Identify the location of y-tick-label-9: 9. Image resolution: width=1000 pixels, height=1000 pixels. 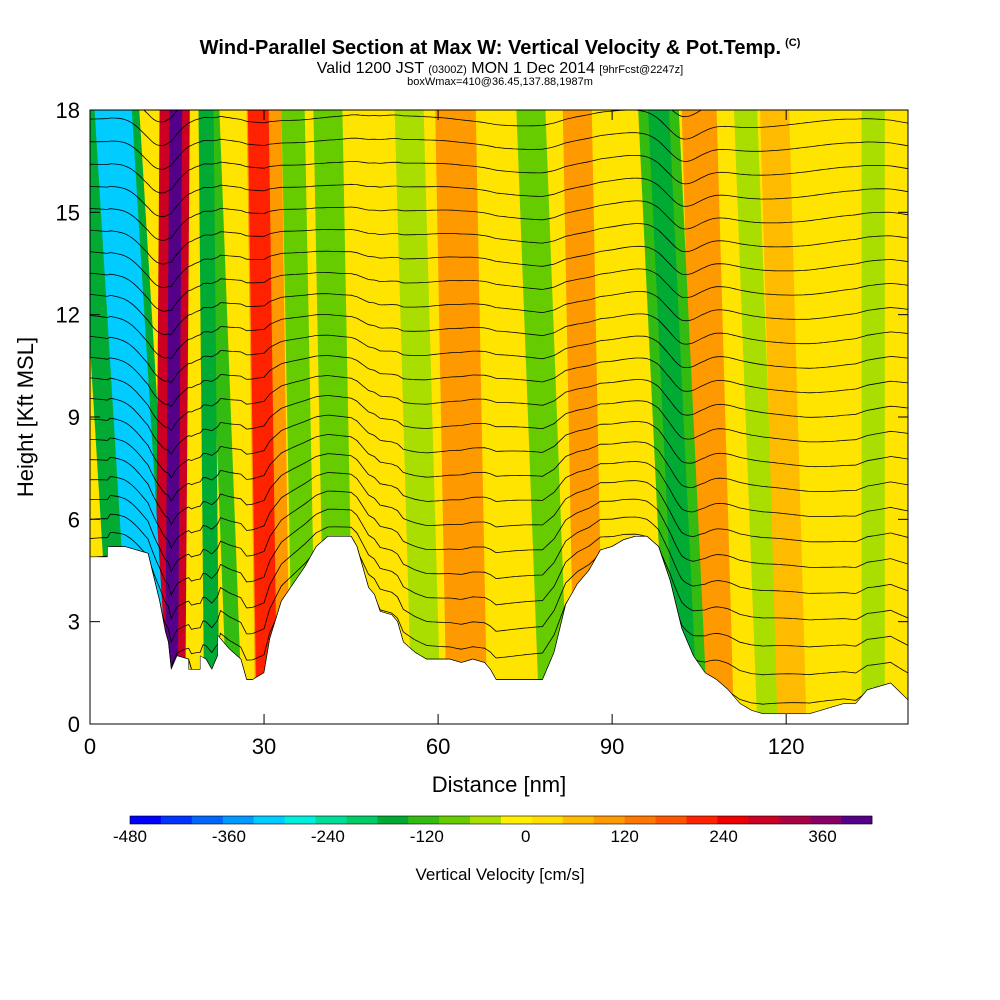
(74, 417).